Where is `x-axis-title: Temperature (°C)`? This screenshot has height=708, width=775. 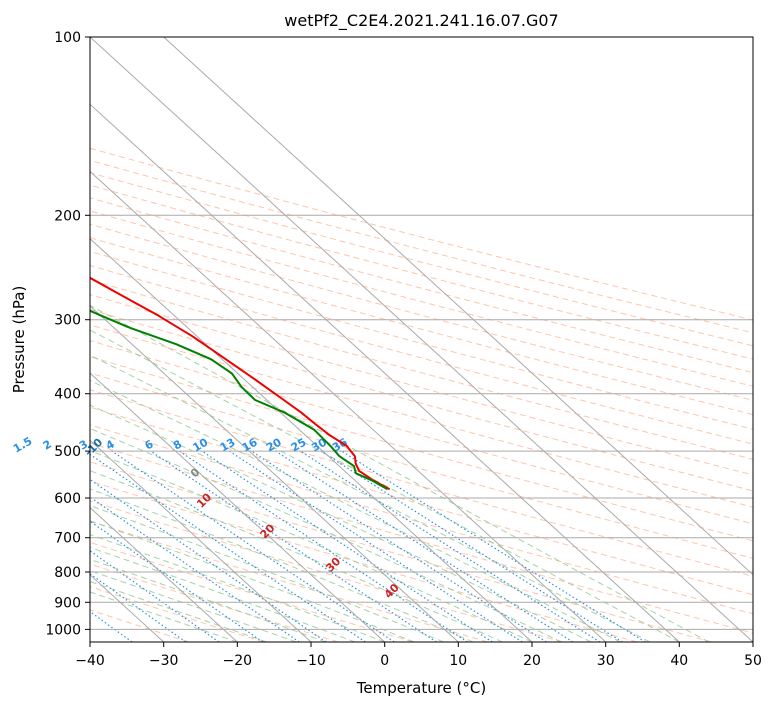
x-axis-title: Temperature (°C) is located at coordinates (421, 688).